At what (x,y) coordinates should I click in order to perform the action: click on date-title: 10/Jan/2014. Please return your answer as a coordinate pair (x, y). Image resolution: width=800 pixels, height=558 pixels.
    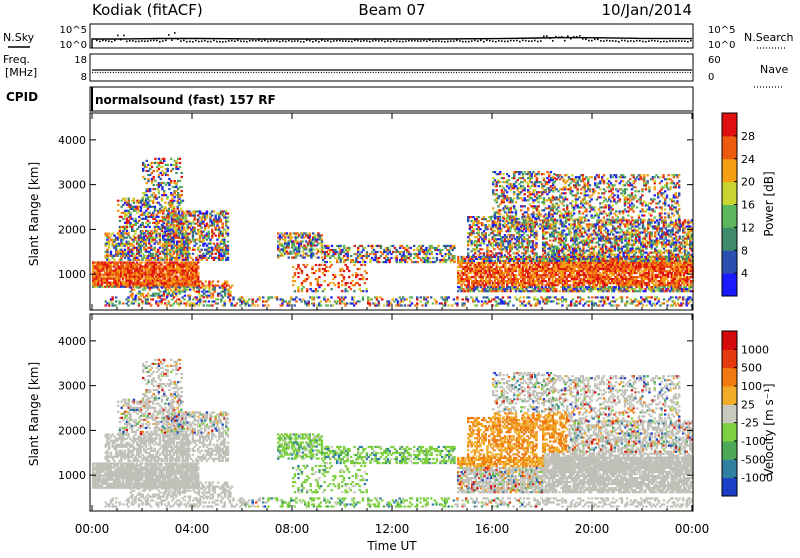
    Looking at the image, I should click on (647, 10).